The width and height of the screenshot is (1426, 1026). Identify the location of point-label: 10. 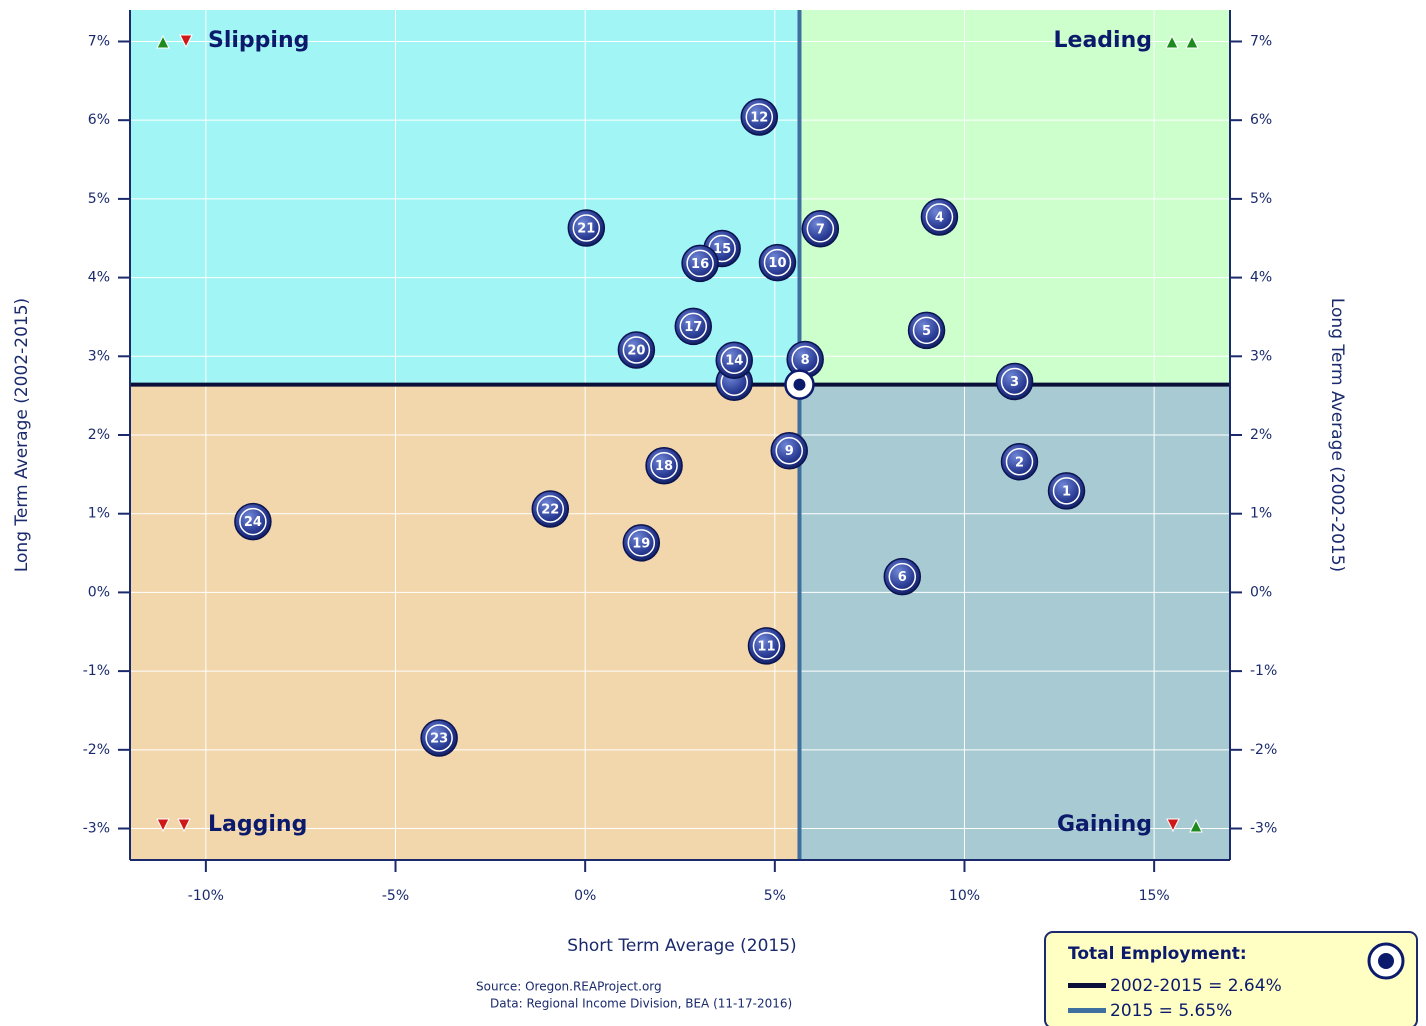
(777, 263).